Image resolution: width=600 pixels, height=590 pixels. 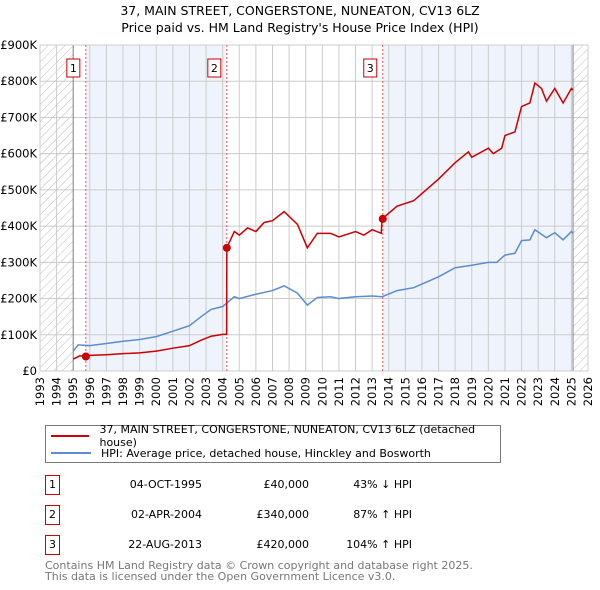 I want to click on sale-label: 1, so click(x=73, y=68).